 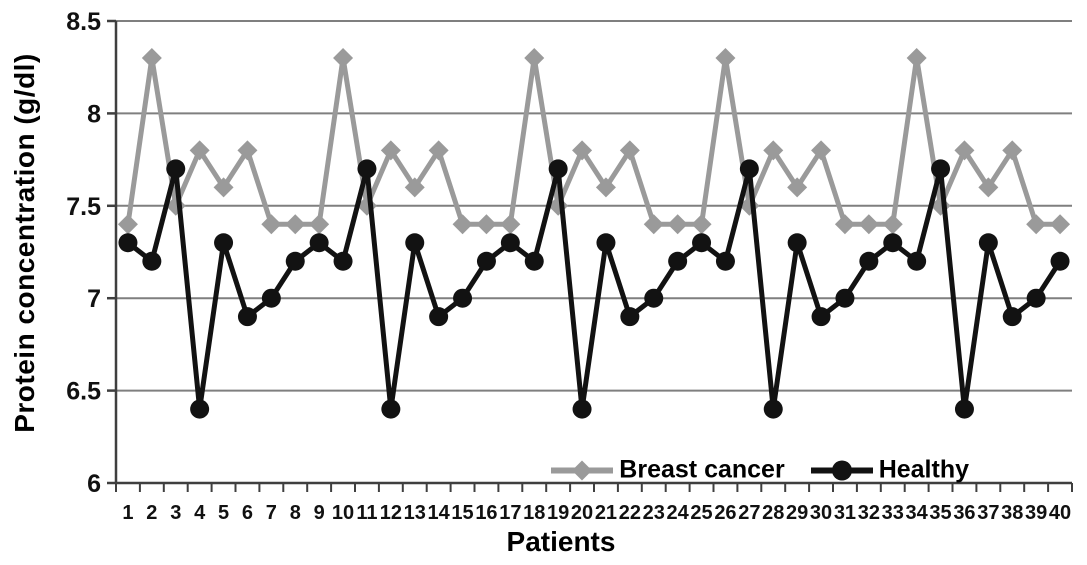 What do you see at coordinates (893, 513) in the screenshot?
I see `x-tick-label: 33` at bounding box center [893, 513].